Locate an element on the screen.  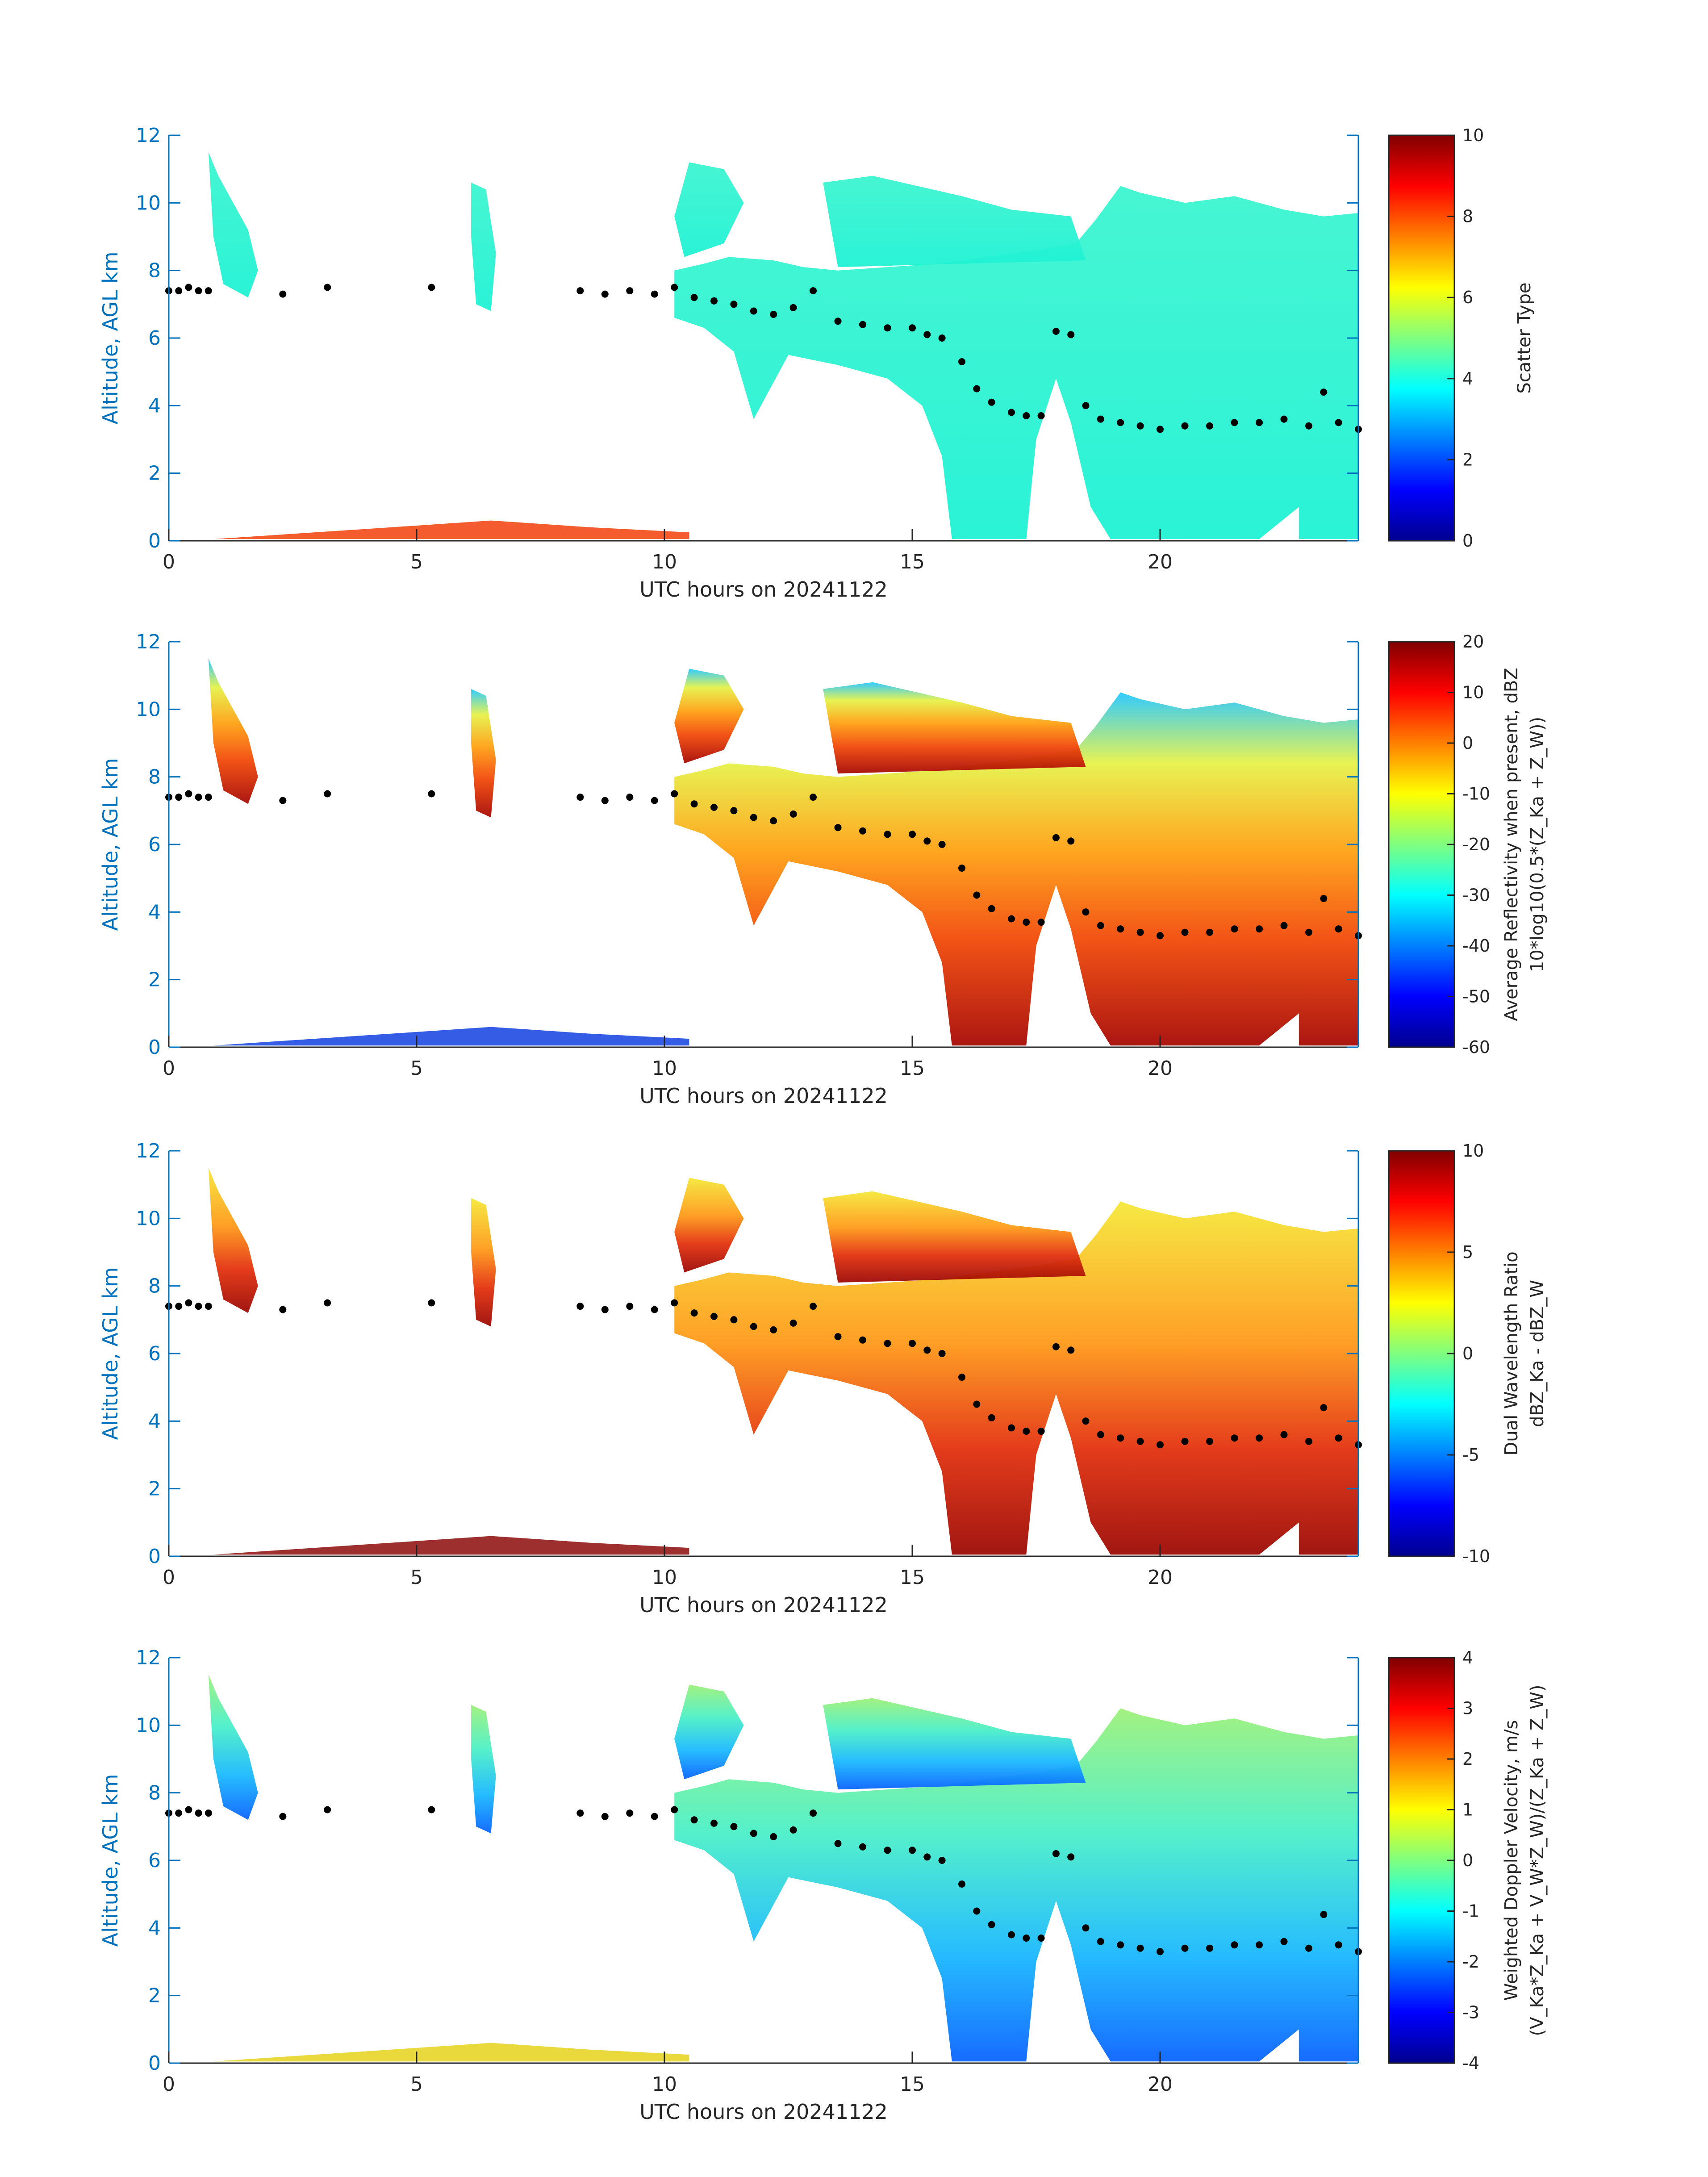
colorbar-label: Weighted Doppler Velocity, m/s is located at coordinates (1511, 1860).